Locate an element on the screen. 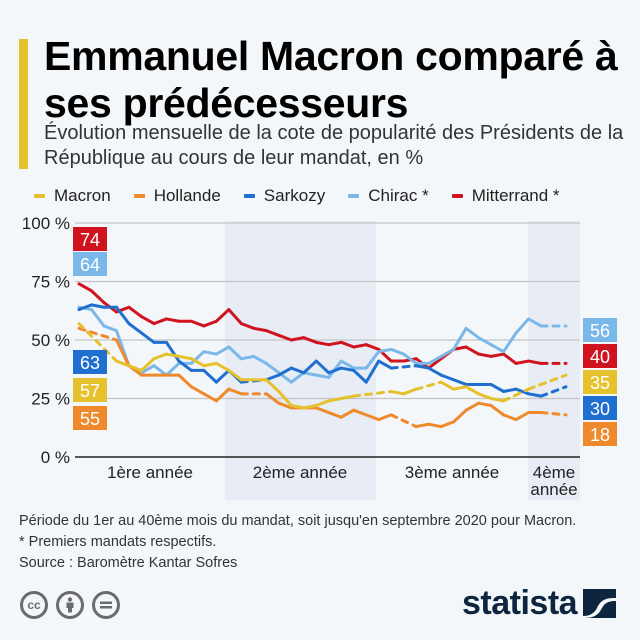 Image resolution: width=640 pixels, height=640 pixels. end-value-label-macron: 35 is located at coordinates (600, 383).